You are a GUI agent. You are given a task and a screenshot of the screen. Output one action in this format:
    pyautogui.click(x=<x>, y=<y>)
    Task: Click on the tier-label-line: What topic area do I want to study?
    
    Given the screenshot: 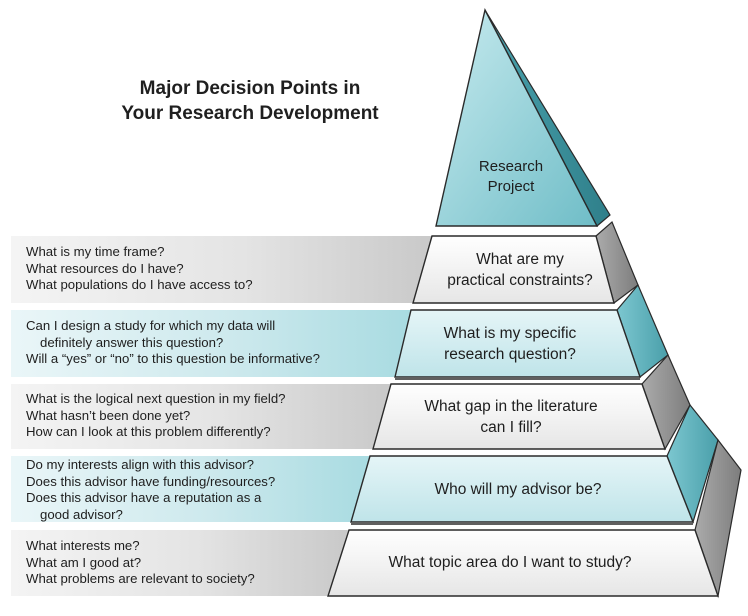 What is the action you would take?
    pyautogui.click(x=510, y=562)
    